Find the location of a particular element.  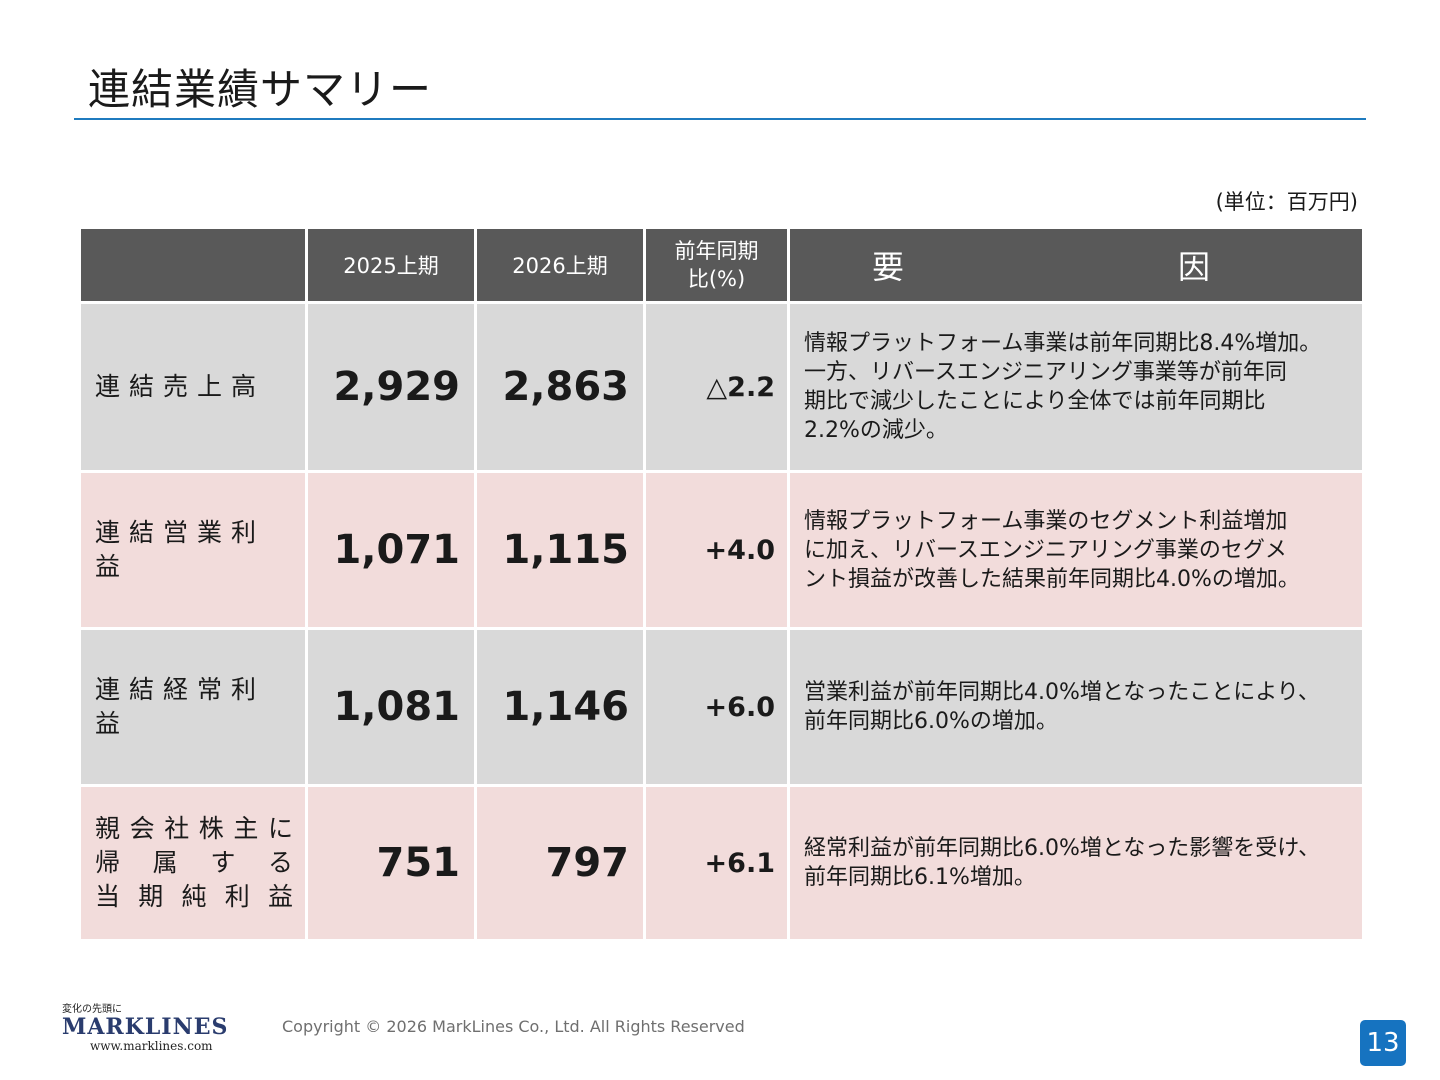

page-number-badge: 13 is located at coordinates (1383, 1043).